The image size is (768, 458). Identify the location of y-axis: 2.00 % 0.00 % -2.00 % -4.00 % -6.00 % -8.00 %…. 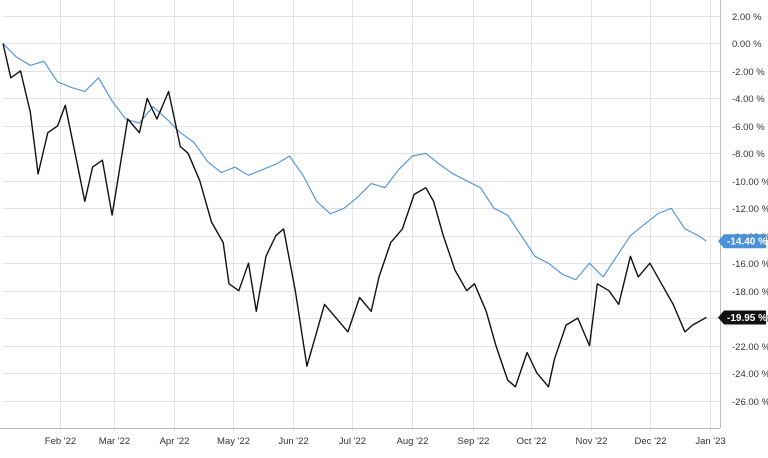
(744, 214).